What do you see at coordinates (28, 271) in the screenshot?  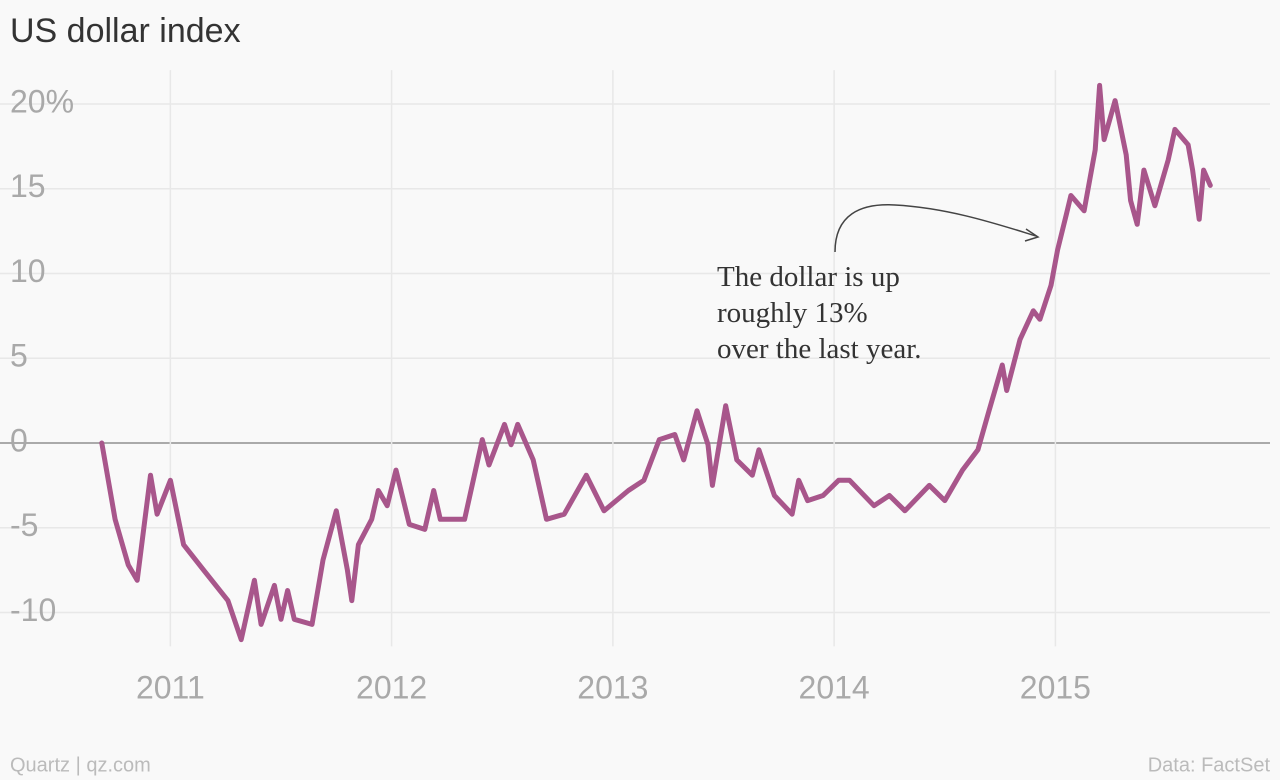 I see `y-tick-label: 10` at bounding box center [28, 271].